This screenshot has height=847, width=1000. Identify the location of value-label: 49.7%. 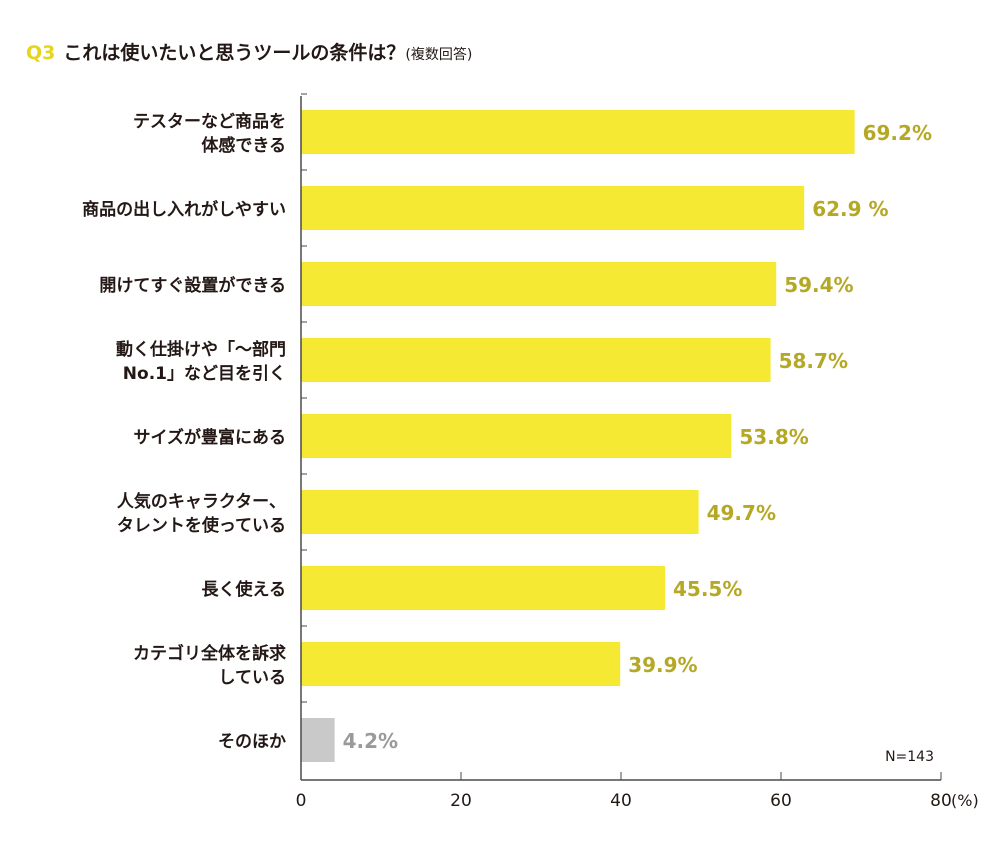
(741, 513).